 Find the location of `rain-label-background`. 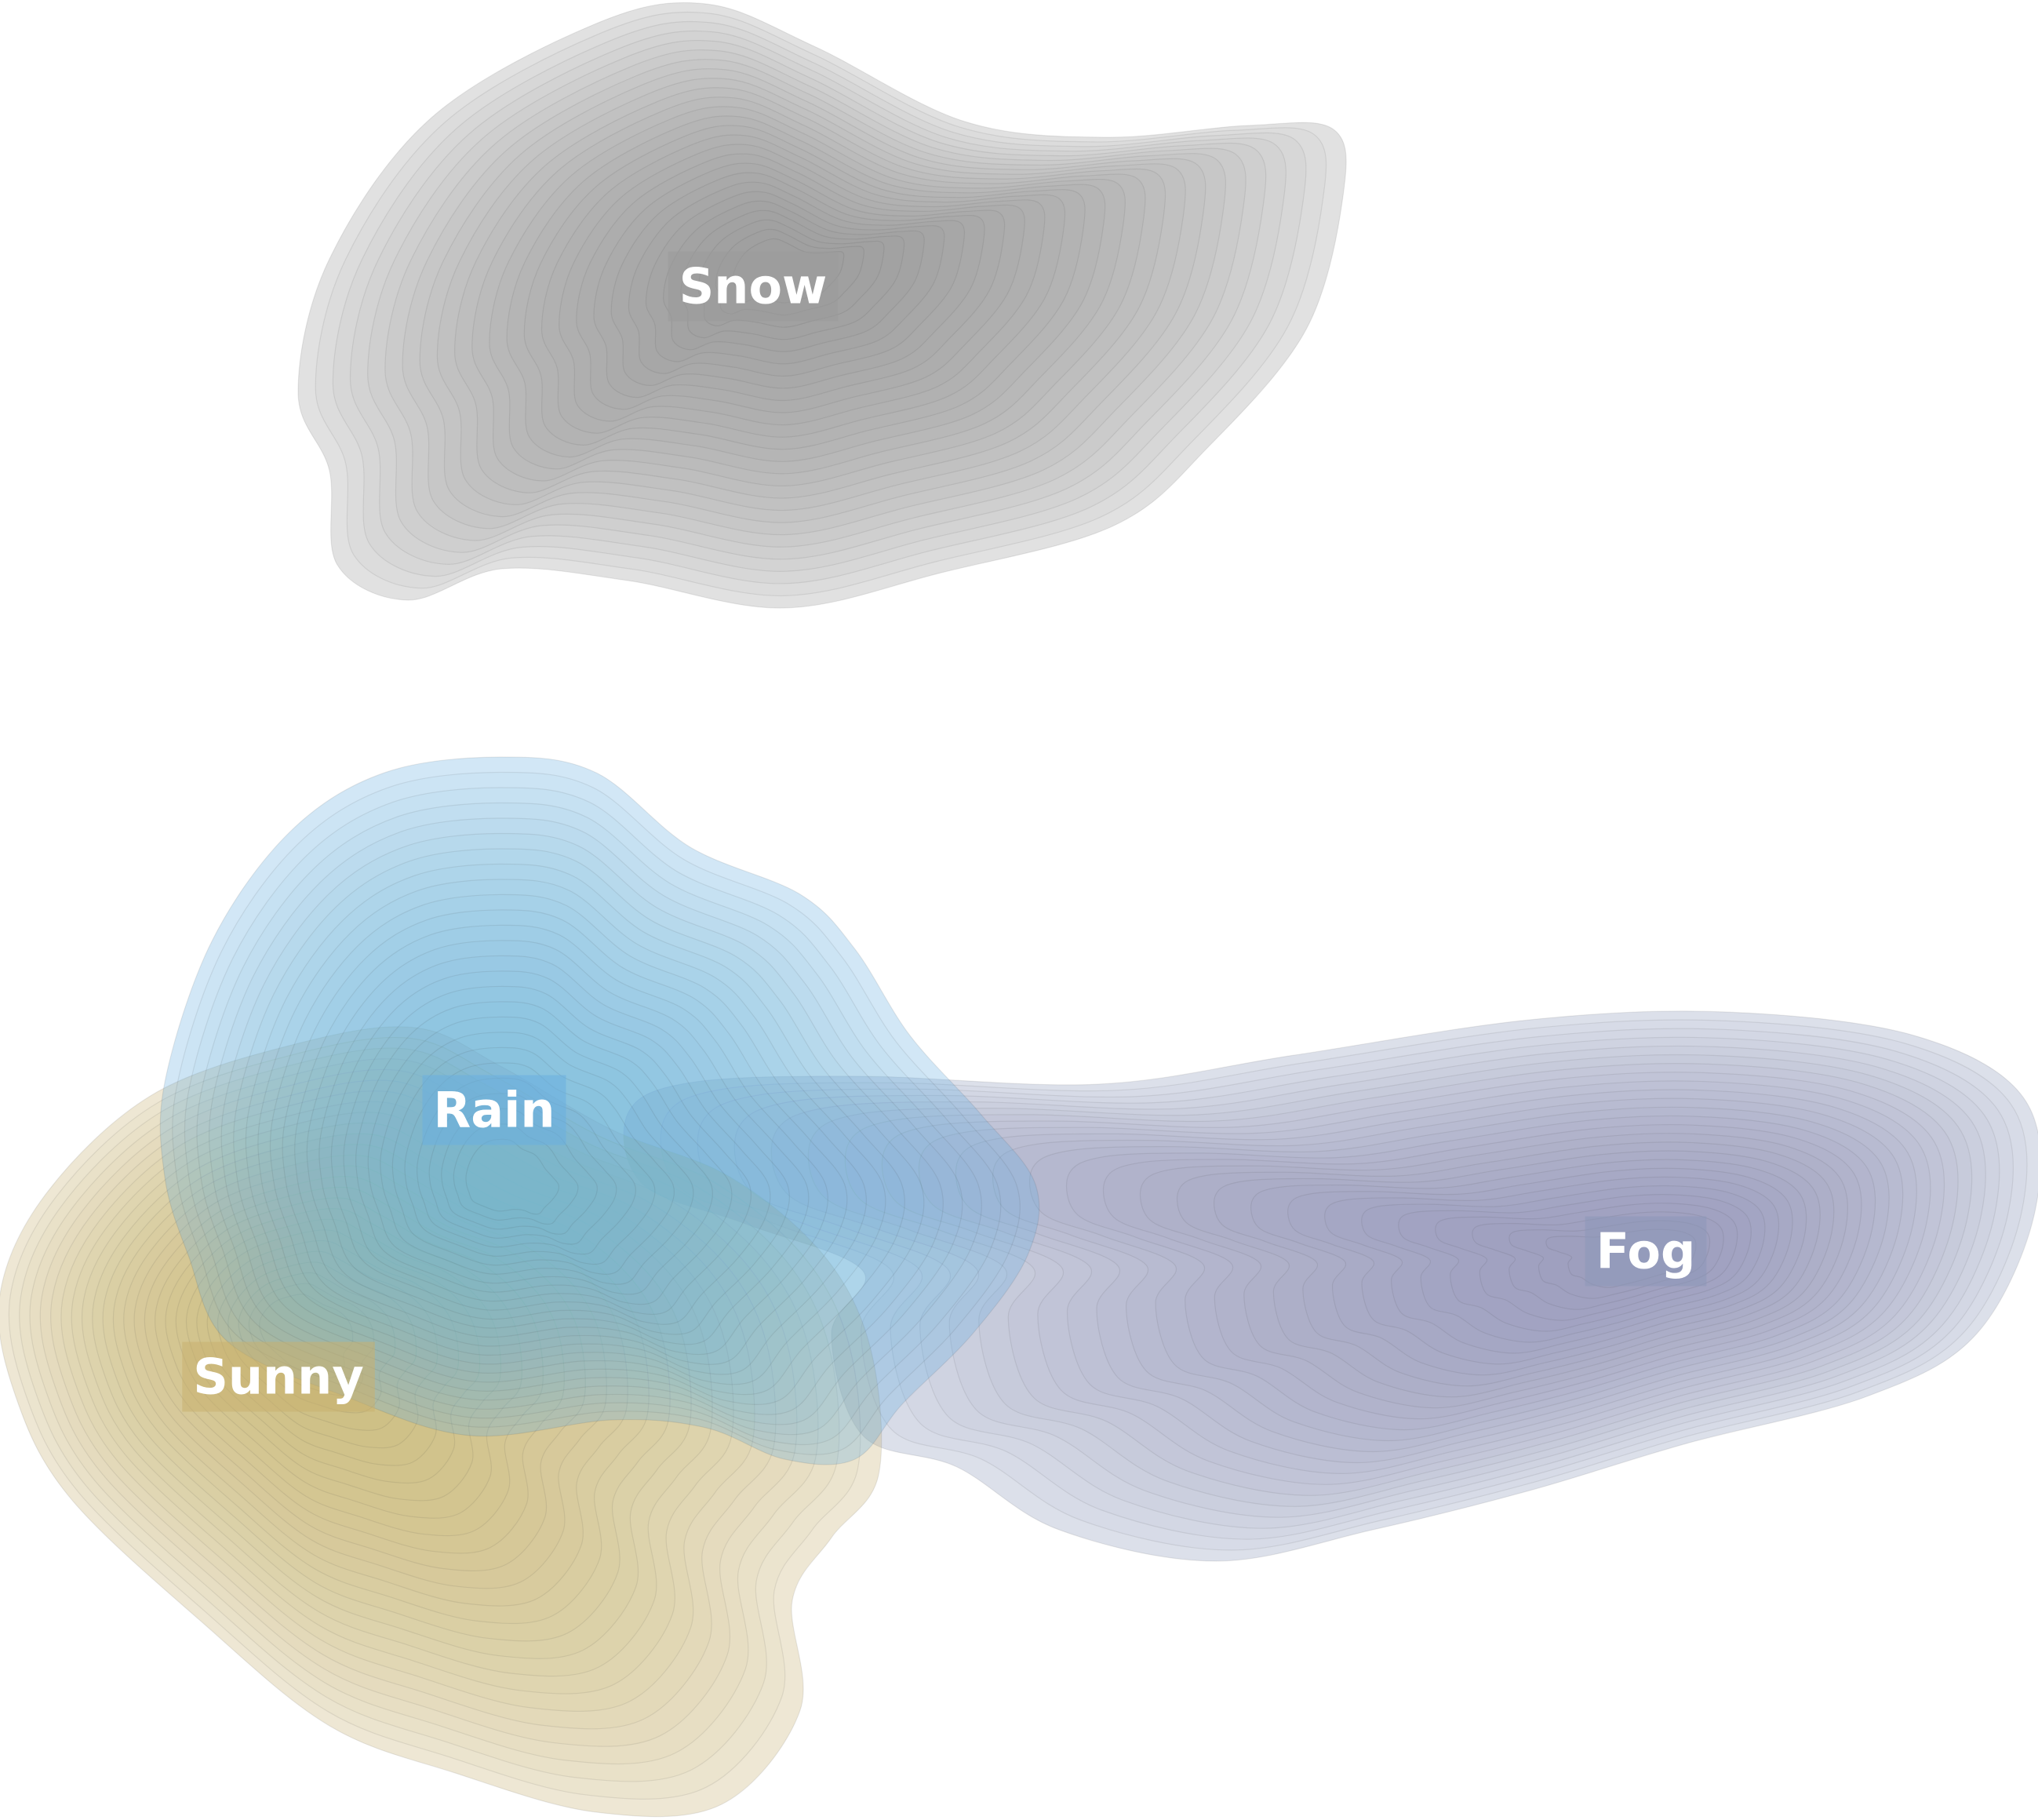

rain-label-background is located at coordinates (494, 1110).